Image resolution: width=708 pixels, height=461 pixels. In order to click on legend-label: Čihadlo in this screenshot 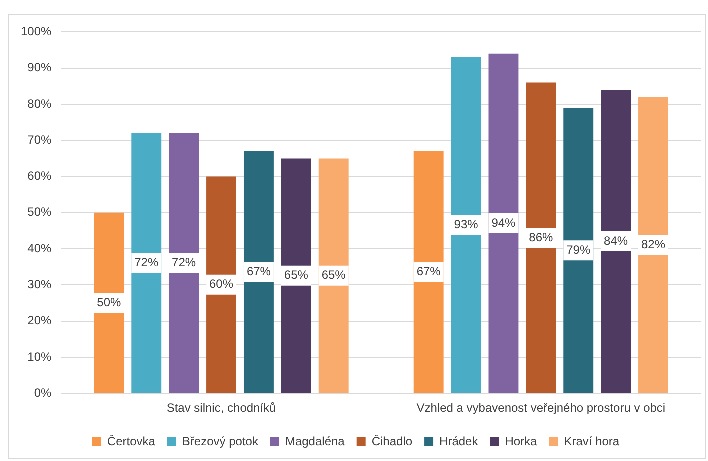, I will do `click(392, 441)`.